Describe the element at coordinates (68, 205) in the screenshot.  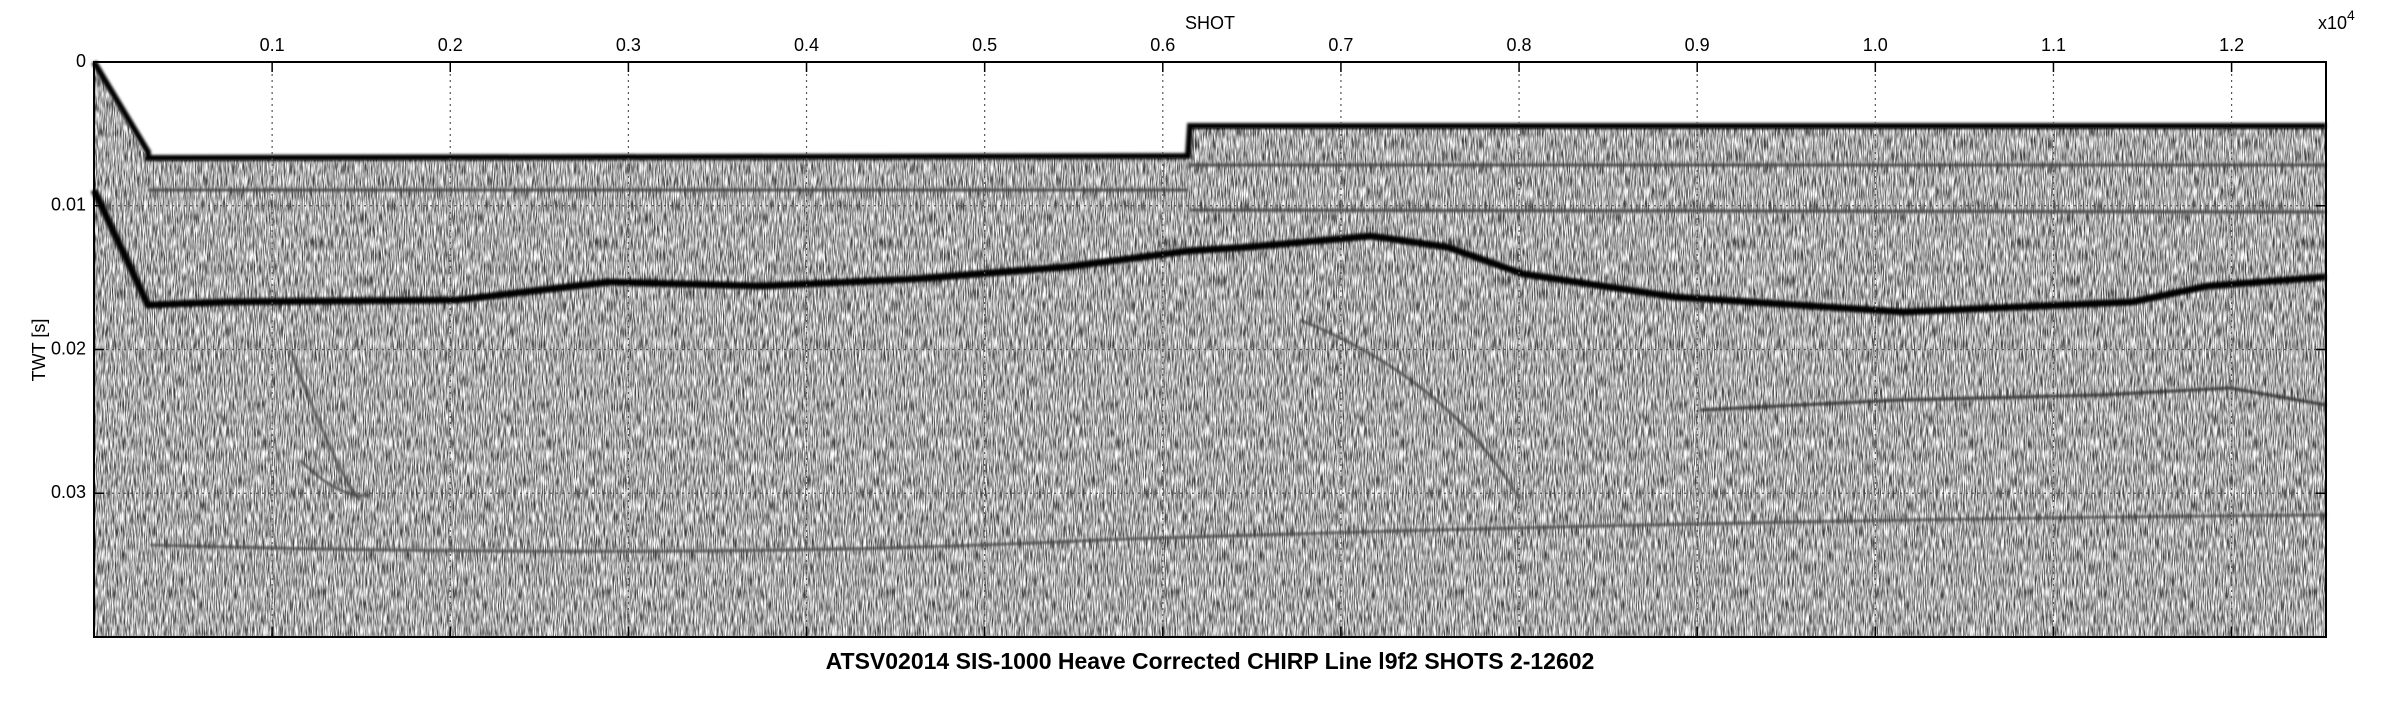
I see `y-tick-label: 0.01` at that location.